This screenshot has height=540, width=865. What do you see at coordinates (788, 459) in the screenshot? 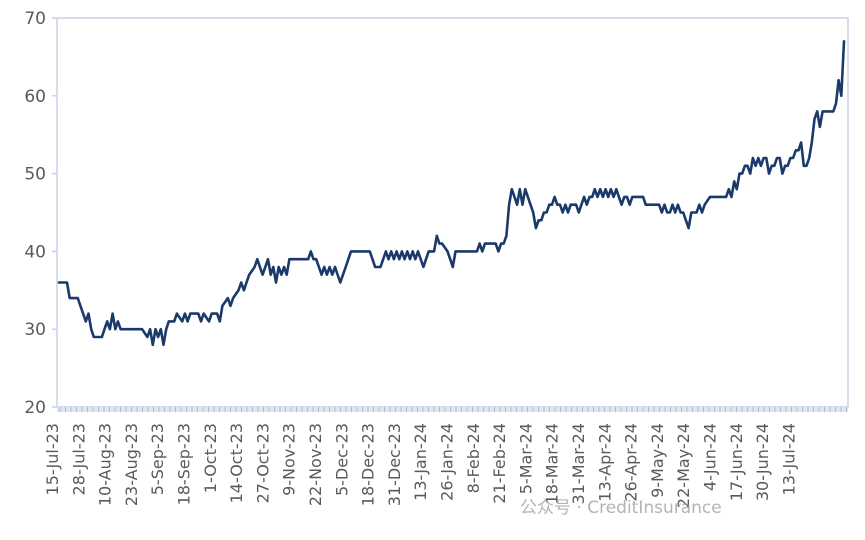
I see `x-tick-label: 13-Jul-24` at bounding box center [788, 459].